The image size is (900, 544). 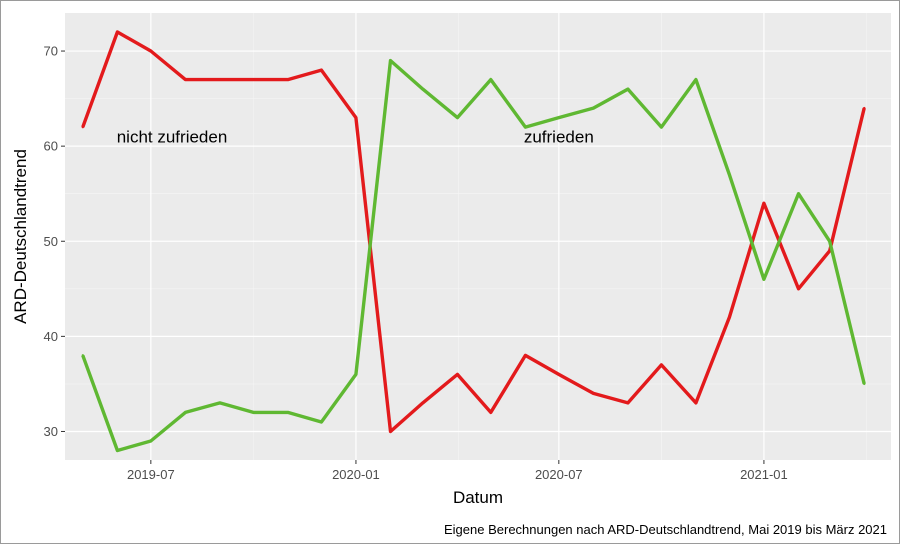 What do you see at coordinates (559, 137) in the screenshot?
I see `annotation-label: zufrieden` at bounding box center [559, 137].